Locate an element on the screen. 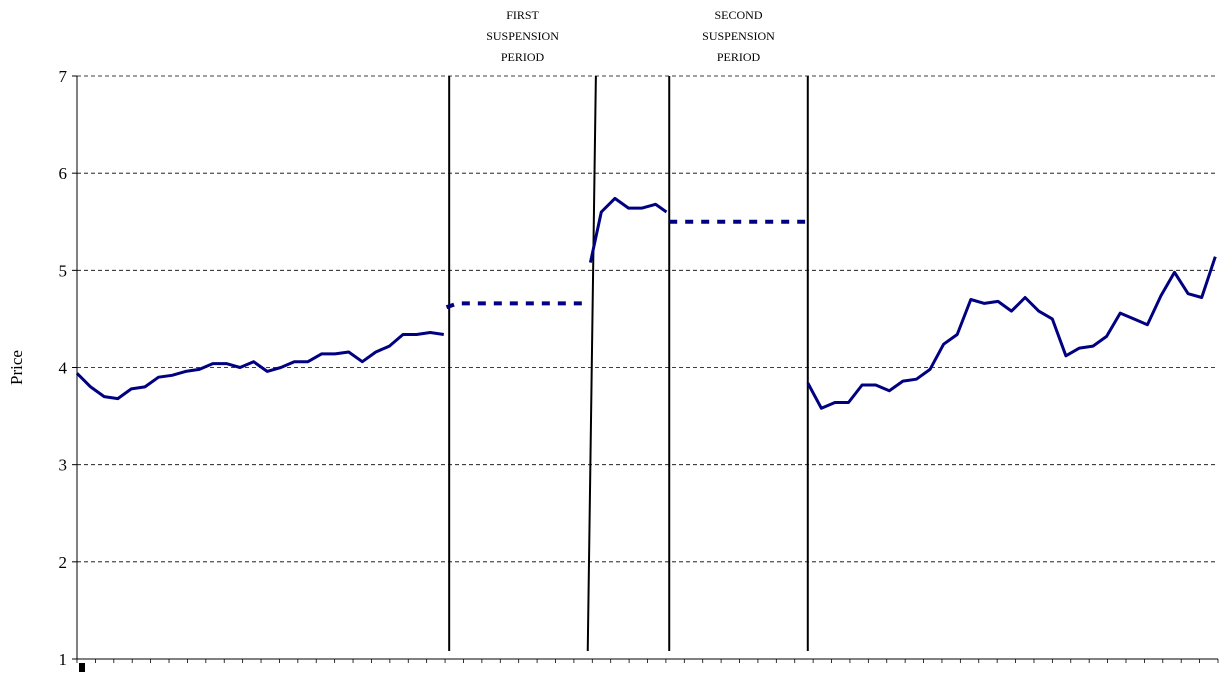  y-tick-label-4: 4 is located at coordinates (63, 368).